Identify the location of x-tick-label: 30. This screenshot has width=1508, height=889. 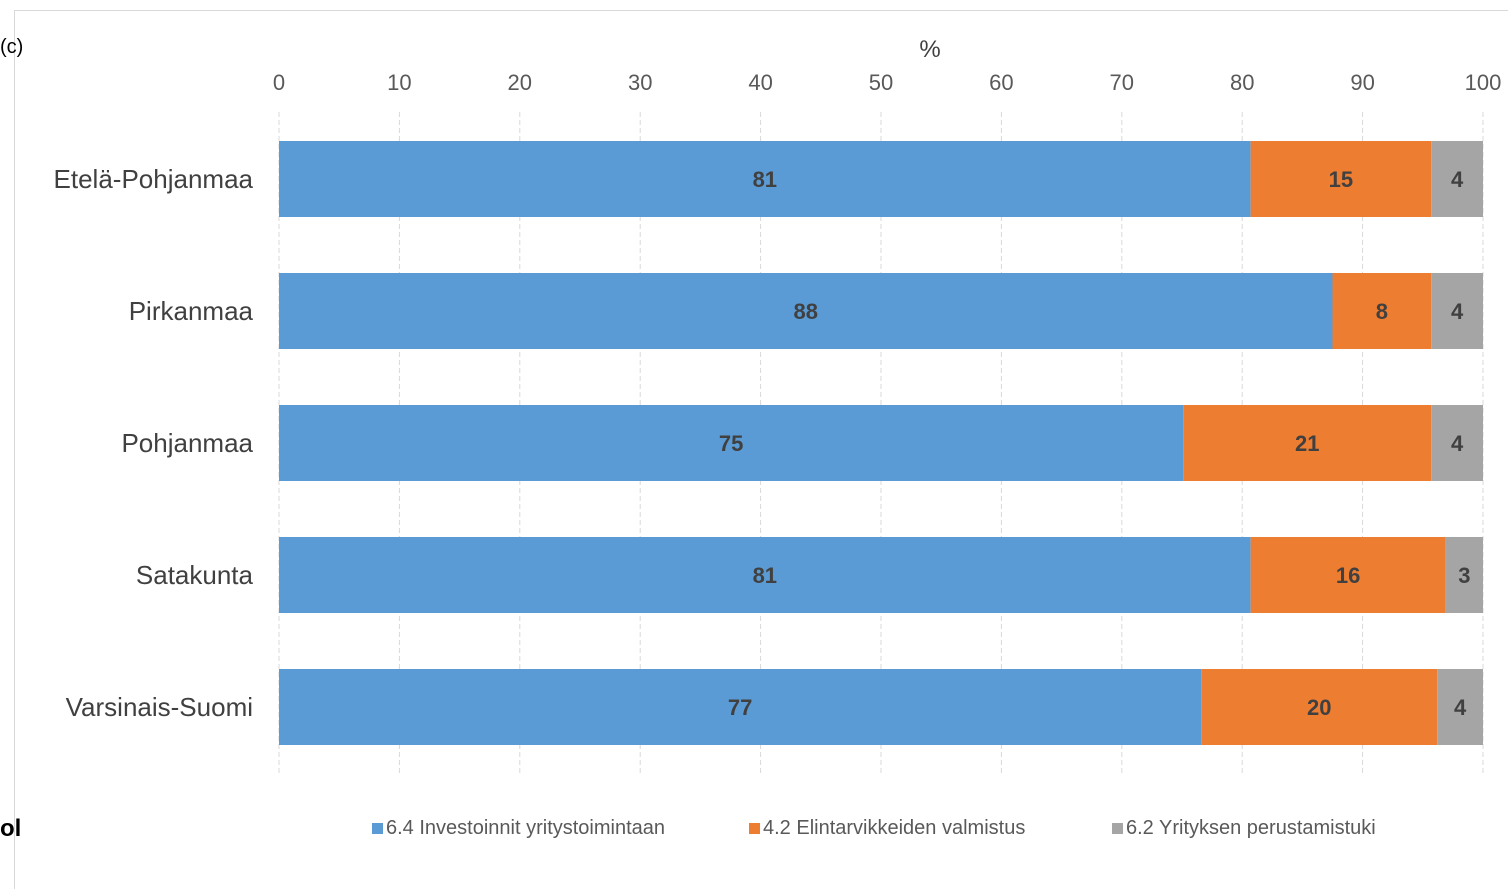
(640, 82).